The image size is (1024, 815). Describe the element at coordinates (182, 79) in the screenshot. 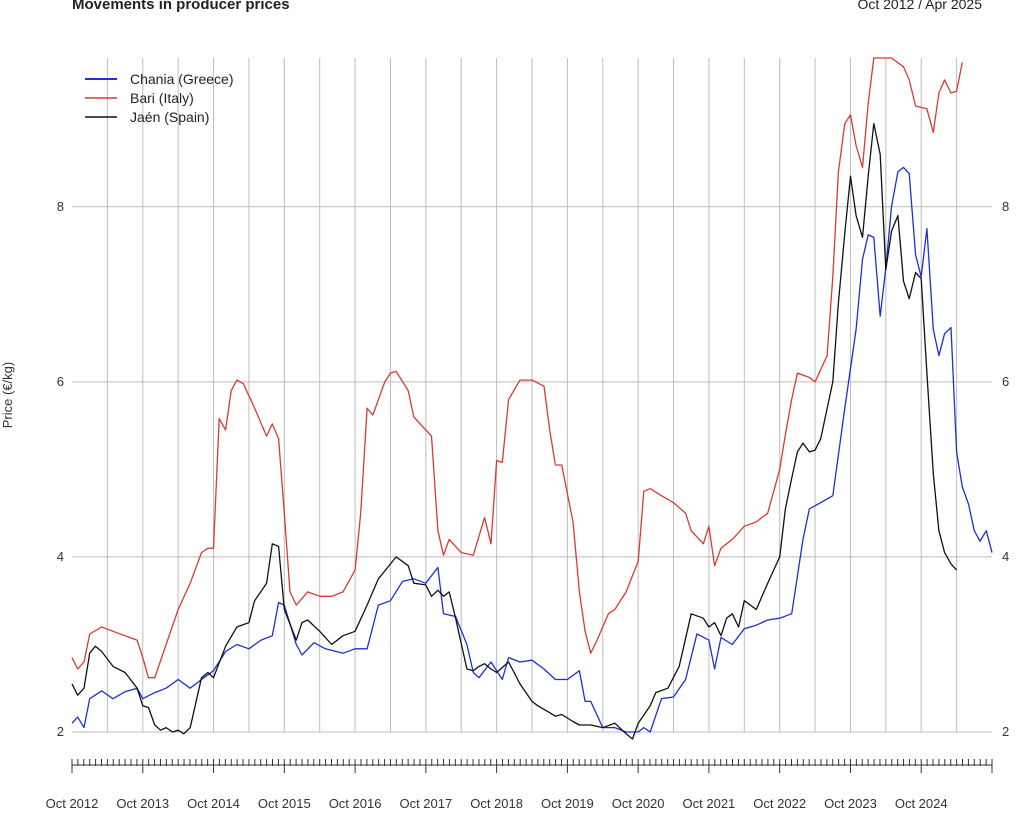

I see `legend-label-1: Chania (Greece)` at that location.